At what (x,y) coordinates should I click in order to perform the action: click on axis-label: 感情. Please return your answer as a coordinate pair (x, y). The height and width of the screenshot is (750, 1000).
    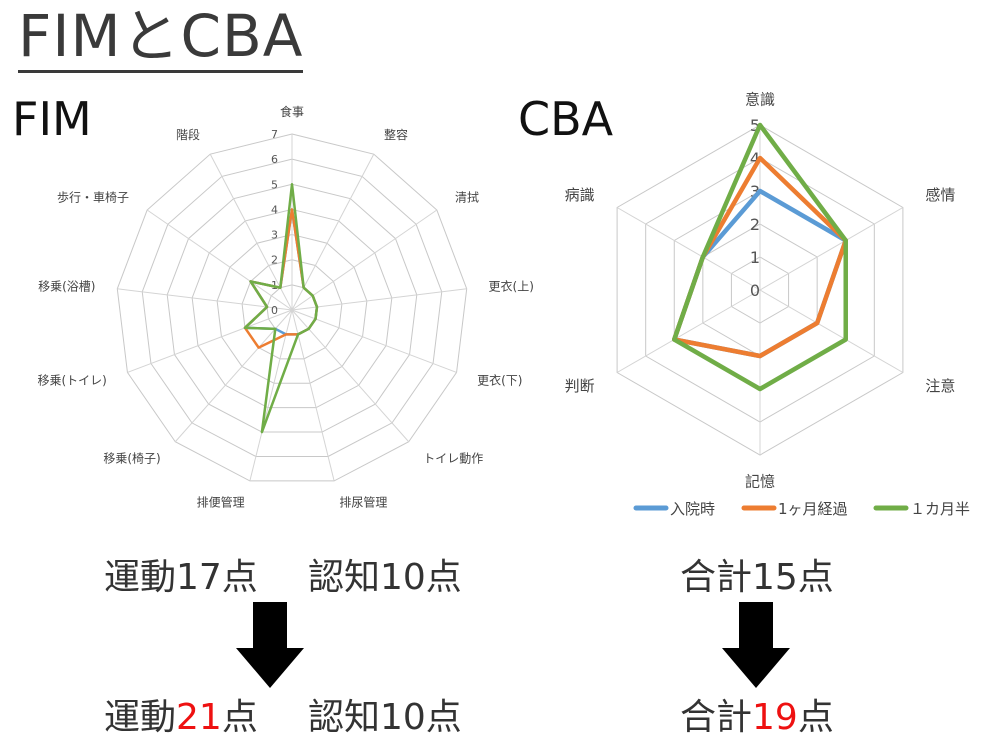
    Looking at the image, I should click on (940, 195).